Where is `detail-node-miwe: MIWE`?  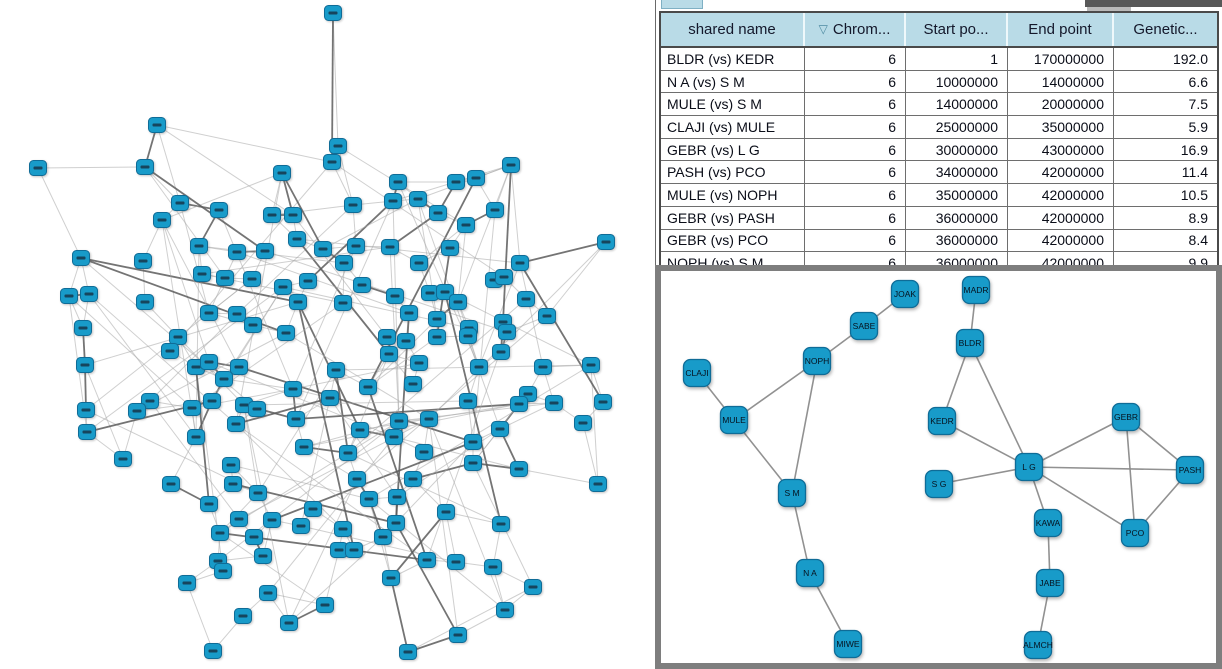
detail-node-miwe: MIWE is located at coordinates (848, 644).